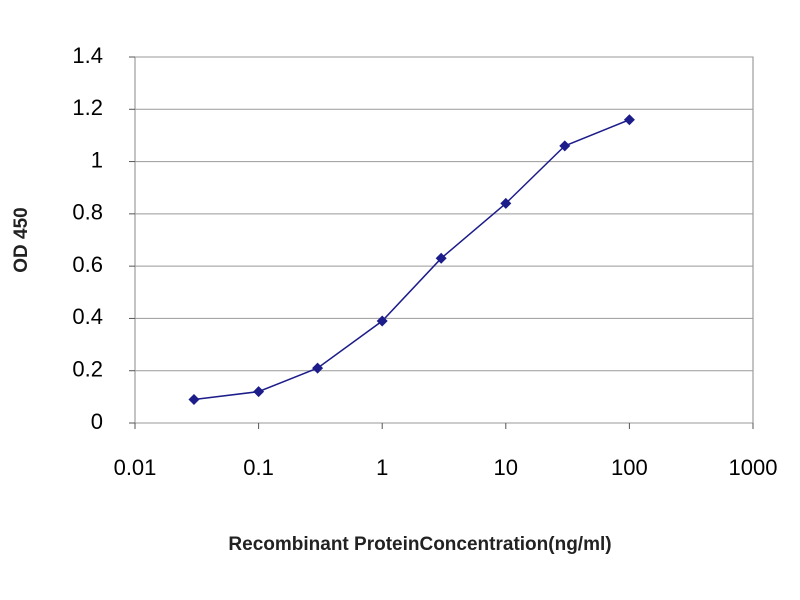 The width and height of the screenshot is (800, 600). I want to click on x-tick-label: 10, so click(506, 467).